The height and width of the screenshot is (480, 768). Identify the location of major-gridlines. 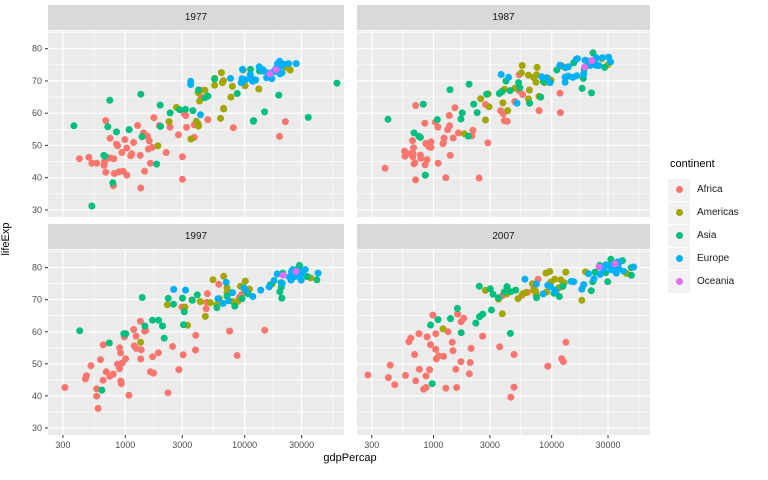
(196, 342).